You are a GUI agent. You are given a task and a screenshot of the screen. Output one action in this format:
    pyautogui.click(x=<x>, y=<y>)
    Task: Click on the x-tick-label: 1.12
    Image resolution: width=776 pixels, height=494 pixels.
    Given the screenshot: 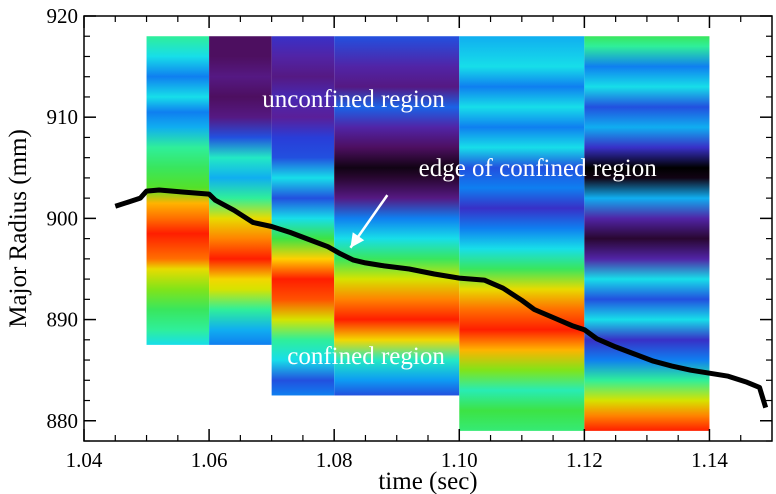 What is the action you would take?
    pyautogui.click(x=584, y=460)
    